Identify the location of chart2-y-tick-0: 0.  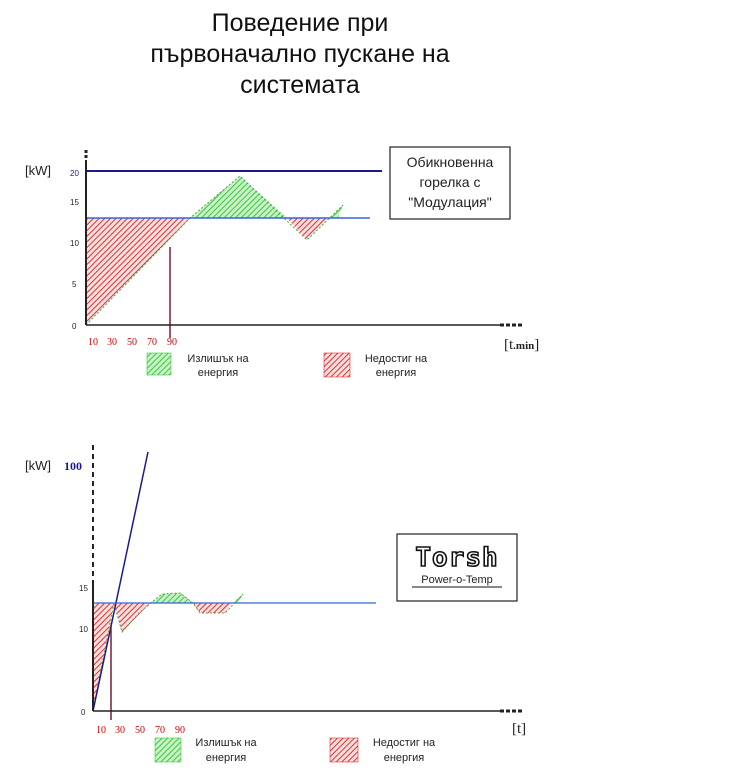
(83, 712).